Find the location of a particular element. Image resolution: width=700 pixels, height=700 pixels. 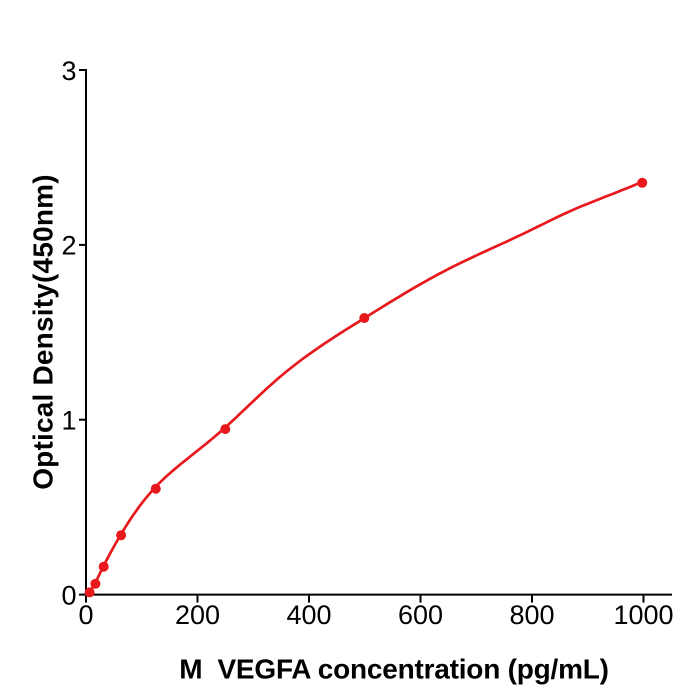

svg-text: 1 is located at coordinates (68, 421).